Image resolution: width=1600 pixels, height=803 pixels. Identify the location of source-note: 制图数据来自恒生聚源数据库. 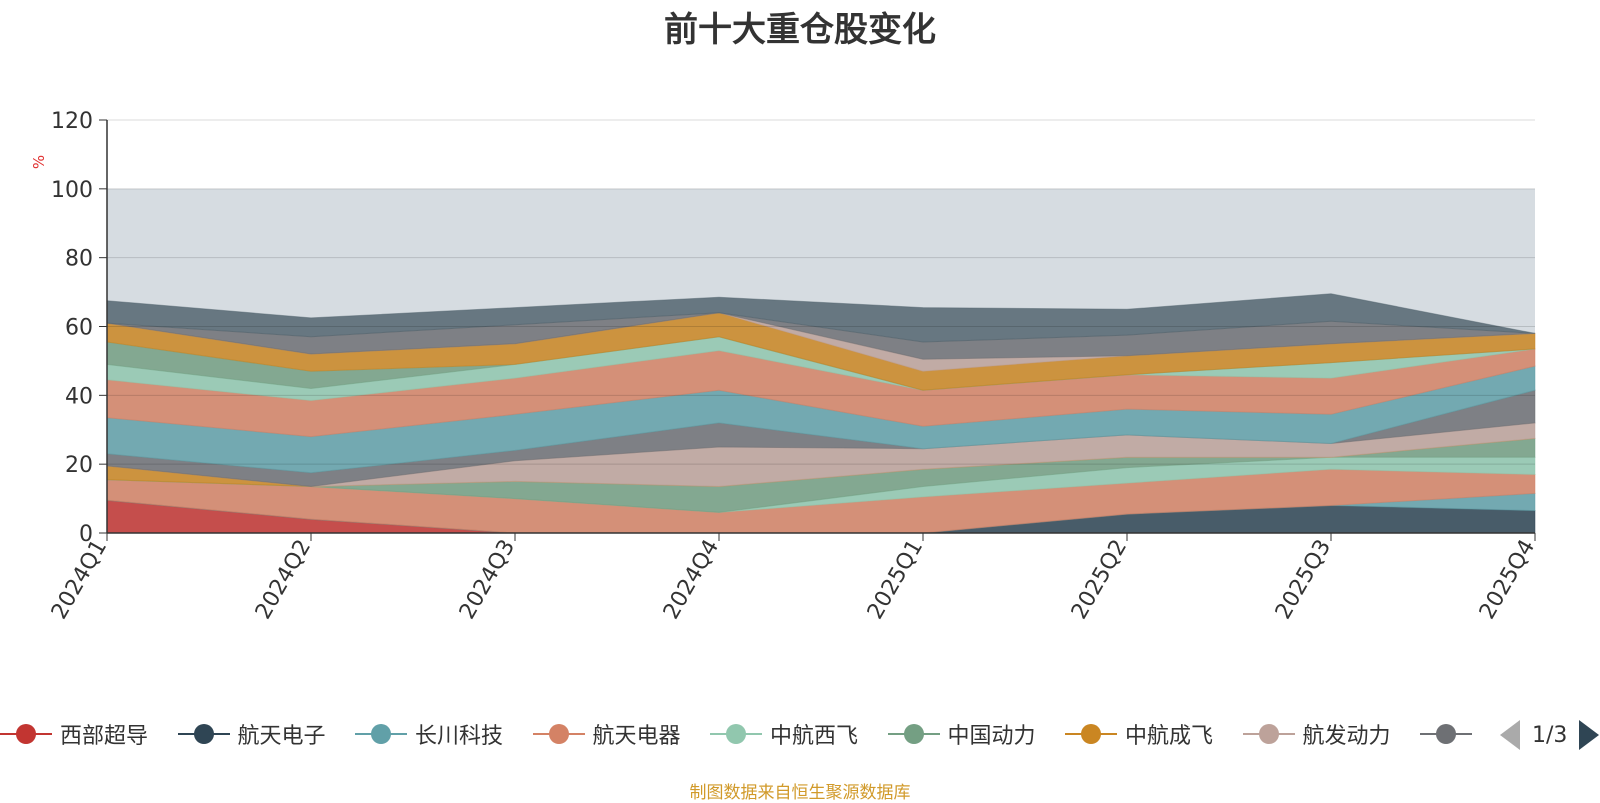
(800, 793).